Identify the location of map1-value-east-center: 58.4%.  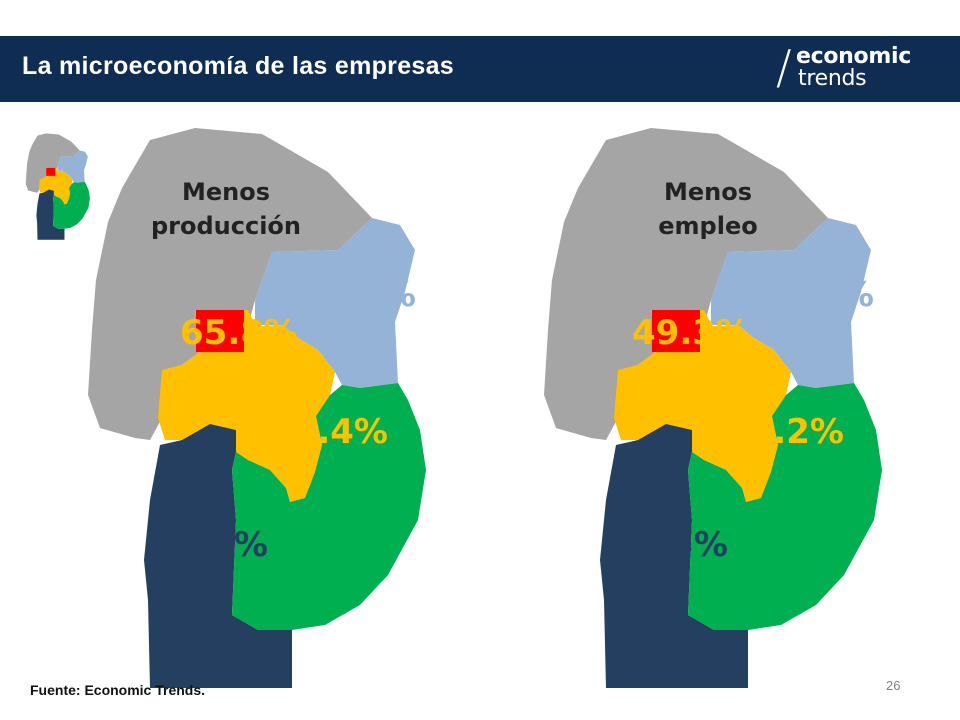
(329, 432).